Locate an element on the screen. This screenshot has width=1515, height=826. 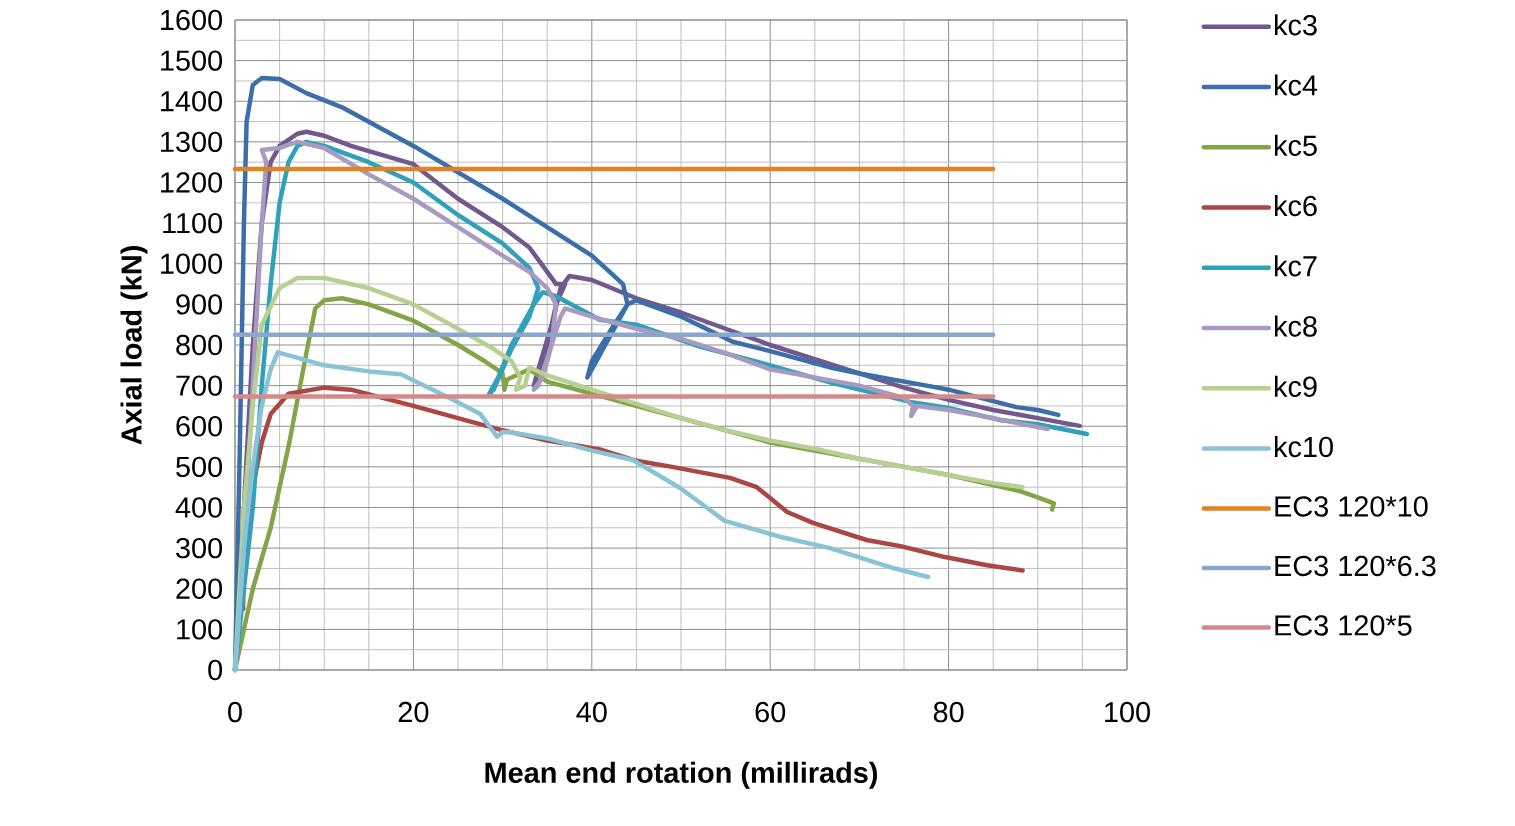
y-axis-title: Axial load (kN) is located at coordinates (134, 345).